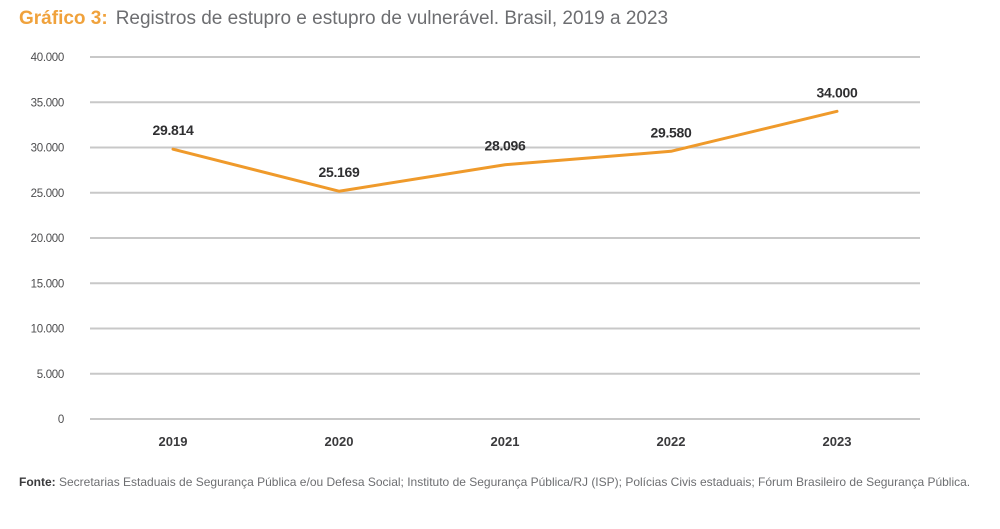 Image resolution: width=1000 pixels, height=529 pixels. I want to click on y-tick-label: 0, so click(61, 420).